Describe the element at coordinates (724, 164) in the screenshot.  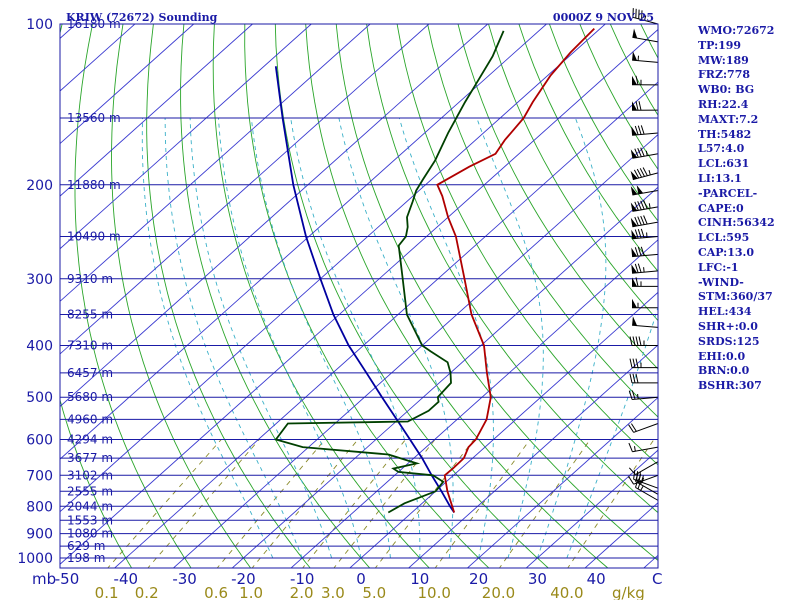
I see `index-line: LCL:631` at that location.